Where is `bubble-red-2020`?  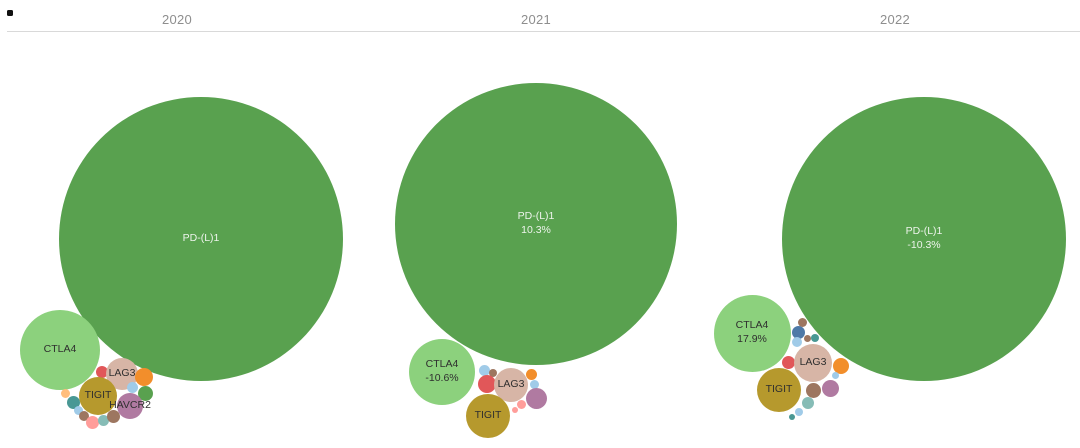
bubble-red-2020 is located at coordinates (102, 372).